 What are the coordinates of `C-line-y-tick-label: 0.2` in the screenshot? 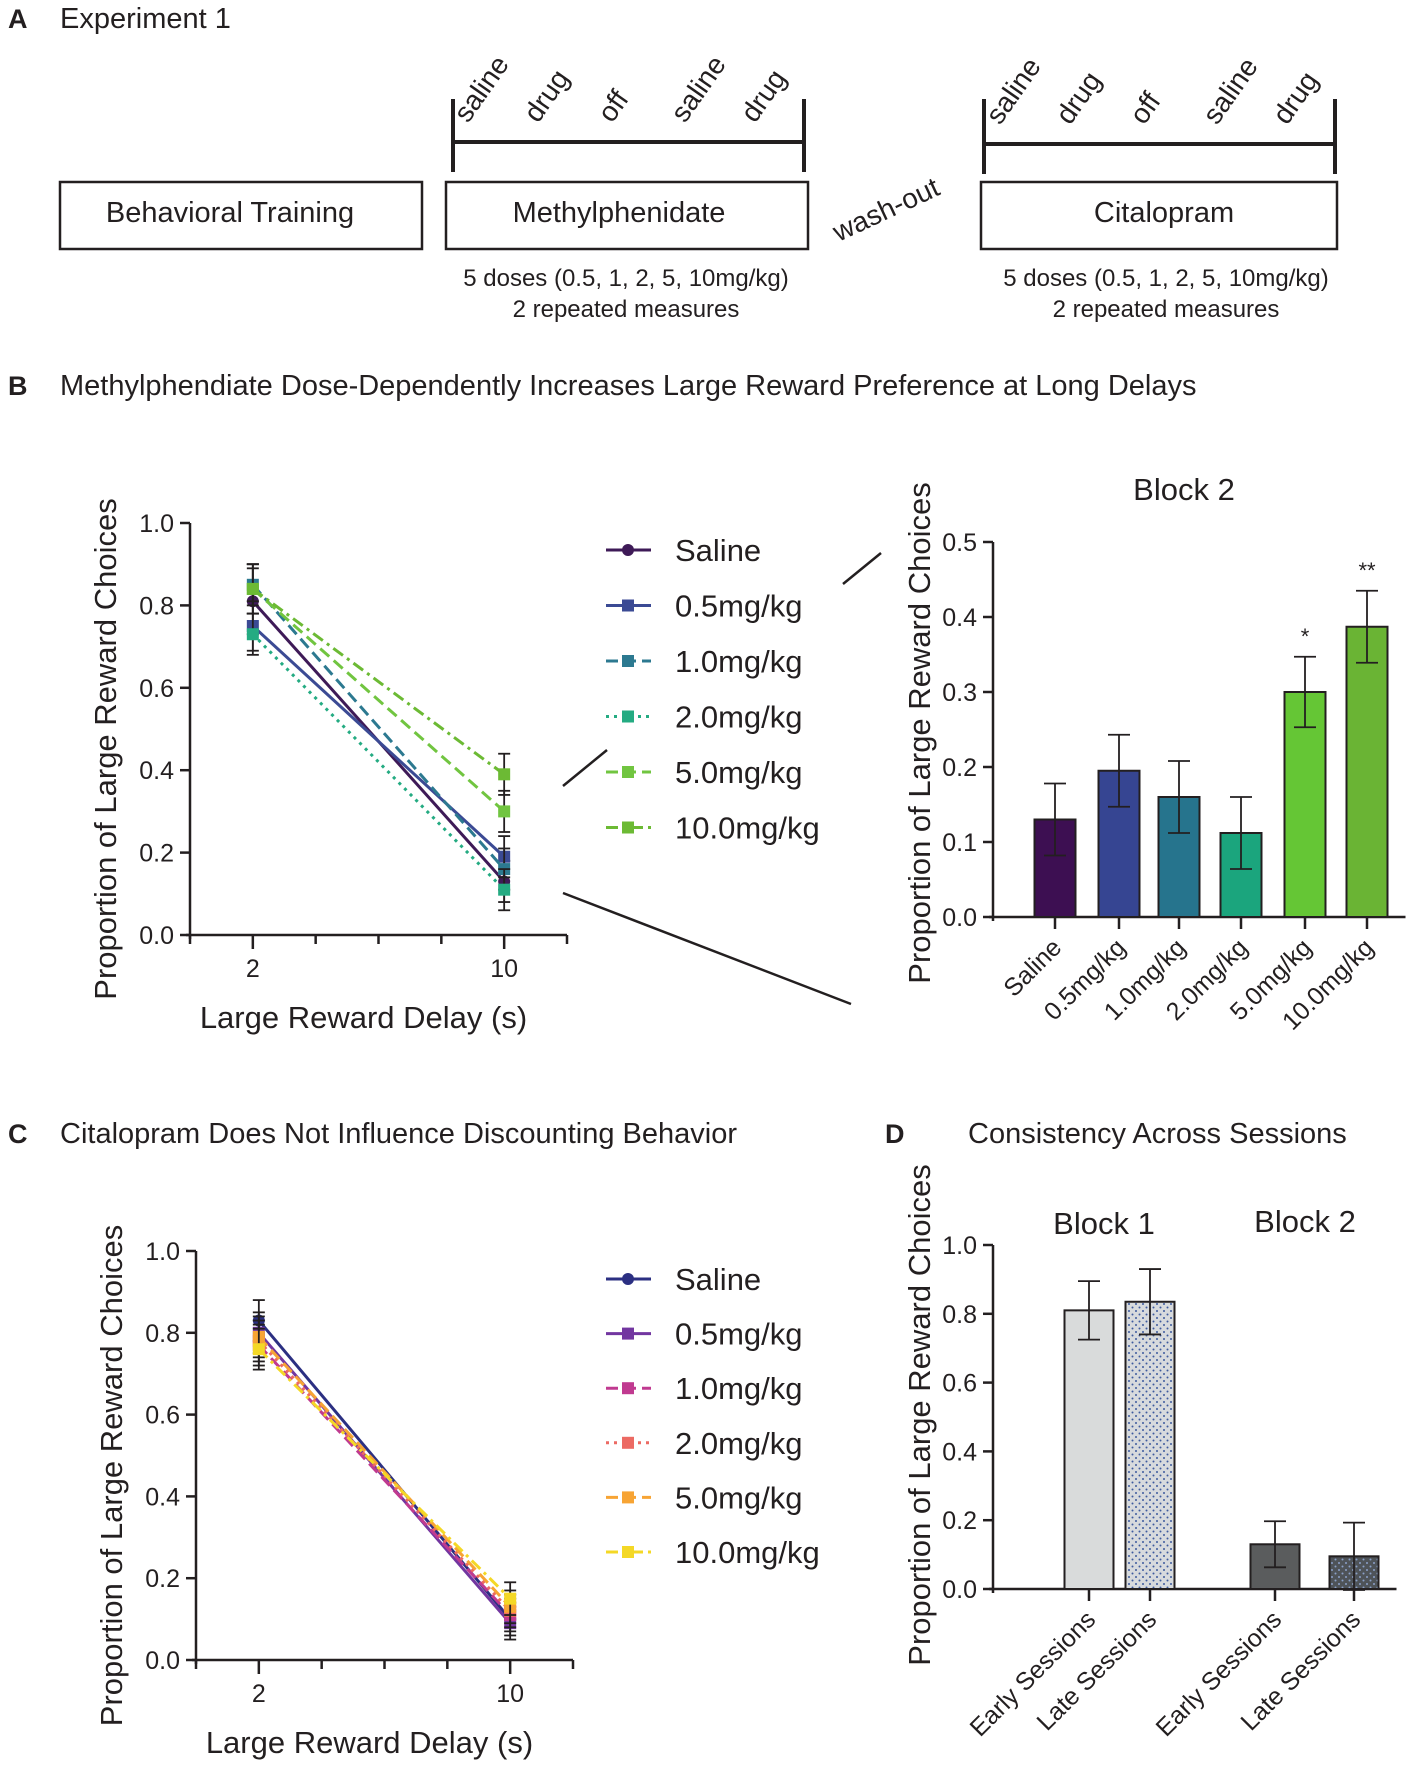 It's located at (162, 1579).